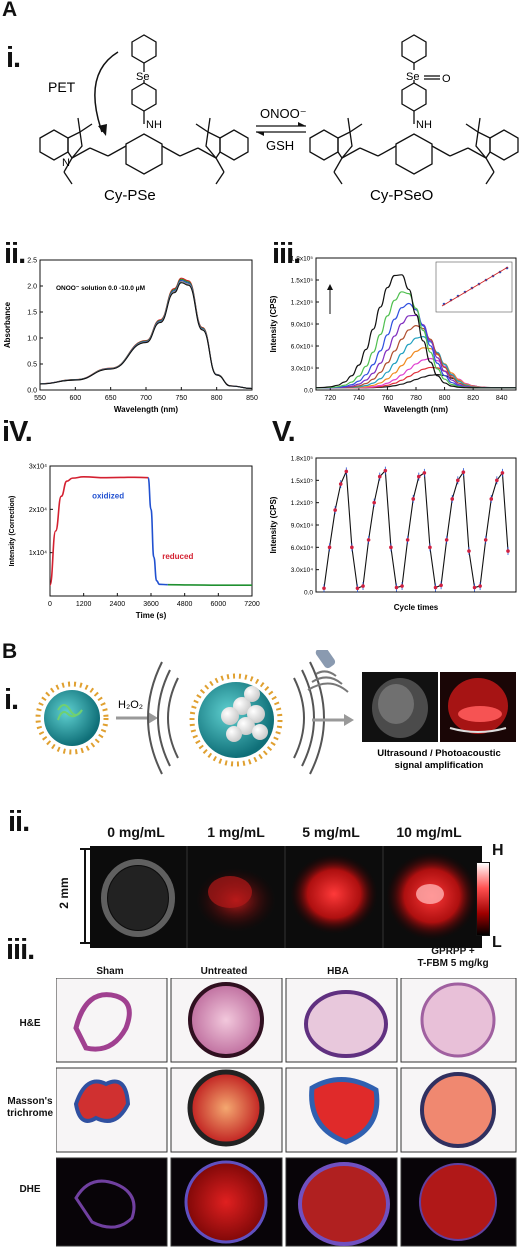  What do you see at coordinates (84, 604) in the screenshot?
I see `x-tick-label: 1200` at bounding box center [84, 604].